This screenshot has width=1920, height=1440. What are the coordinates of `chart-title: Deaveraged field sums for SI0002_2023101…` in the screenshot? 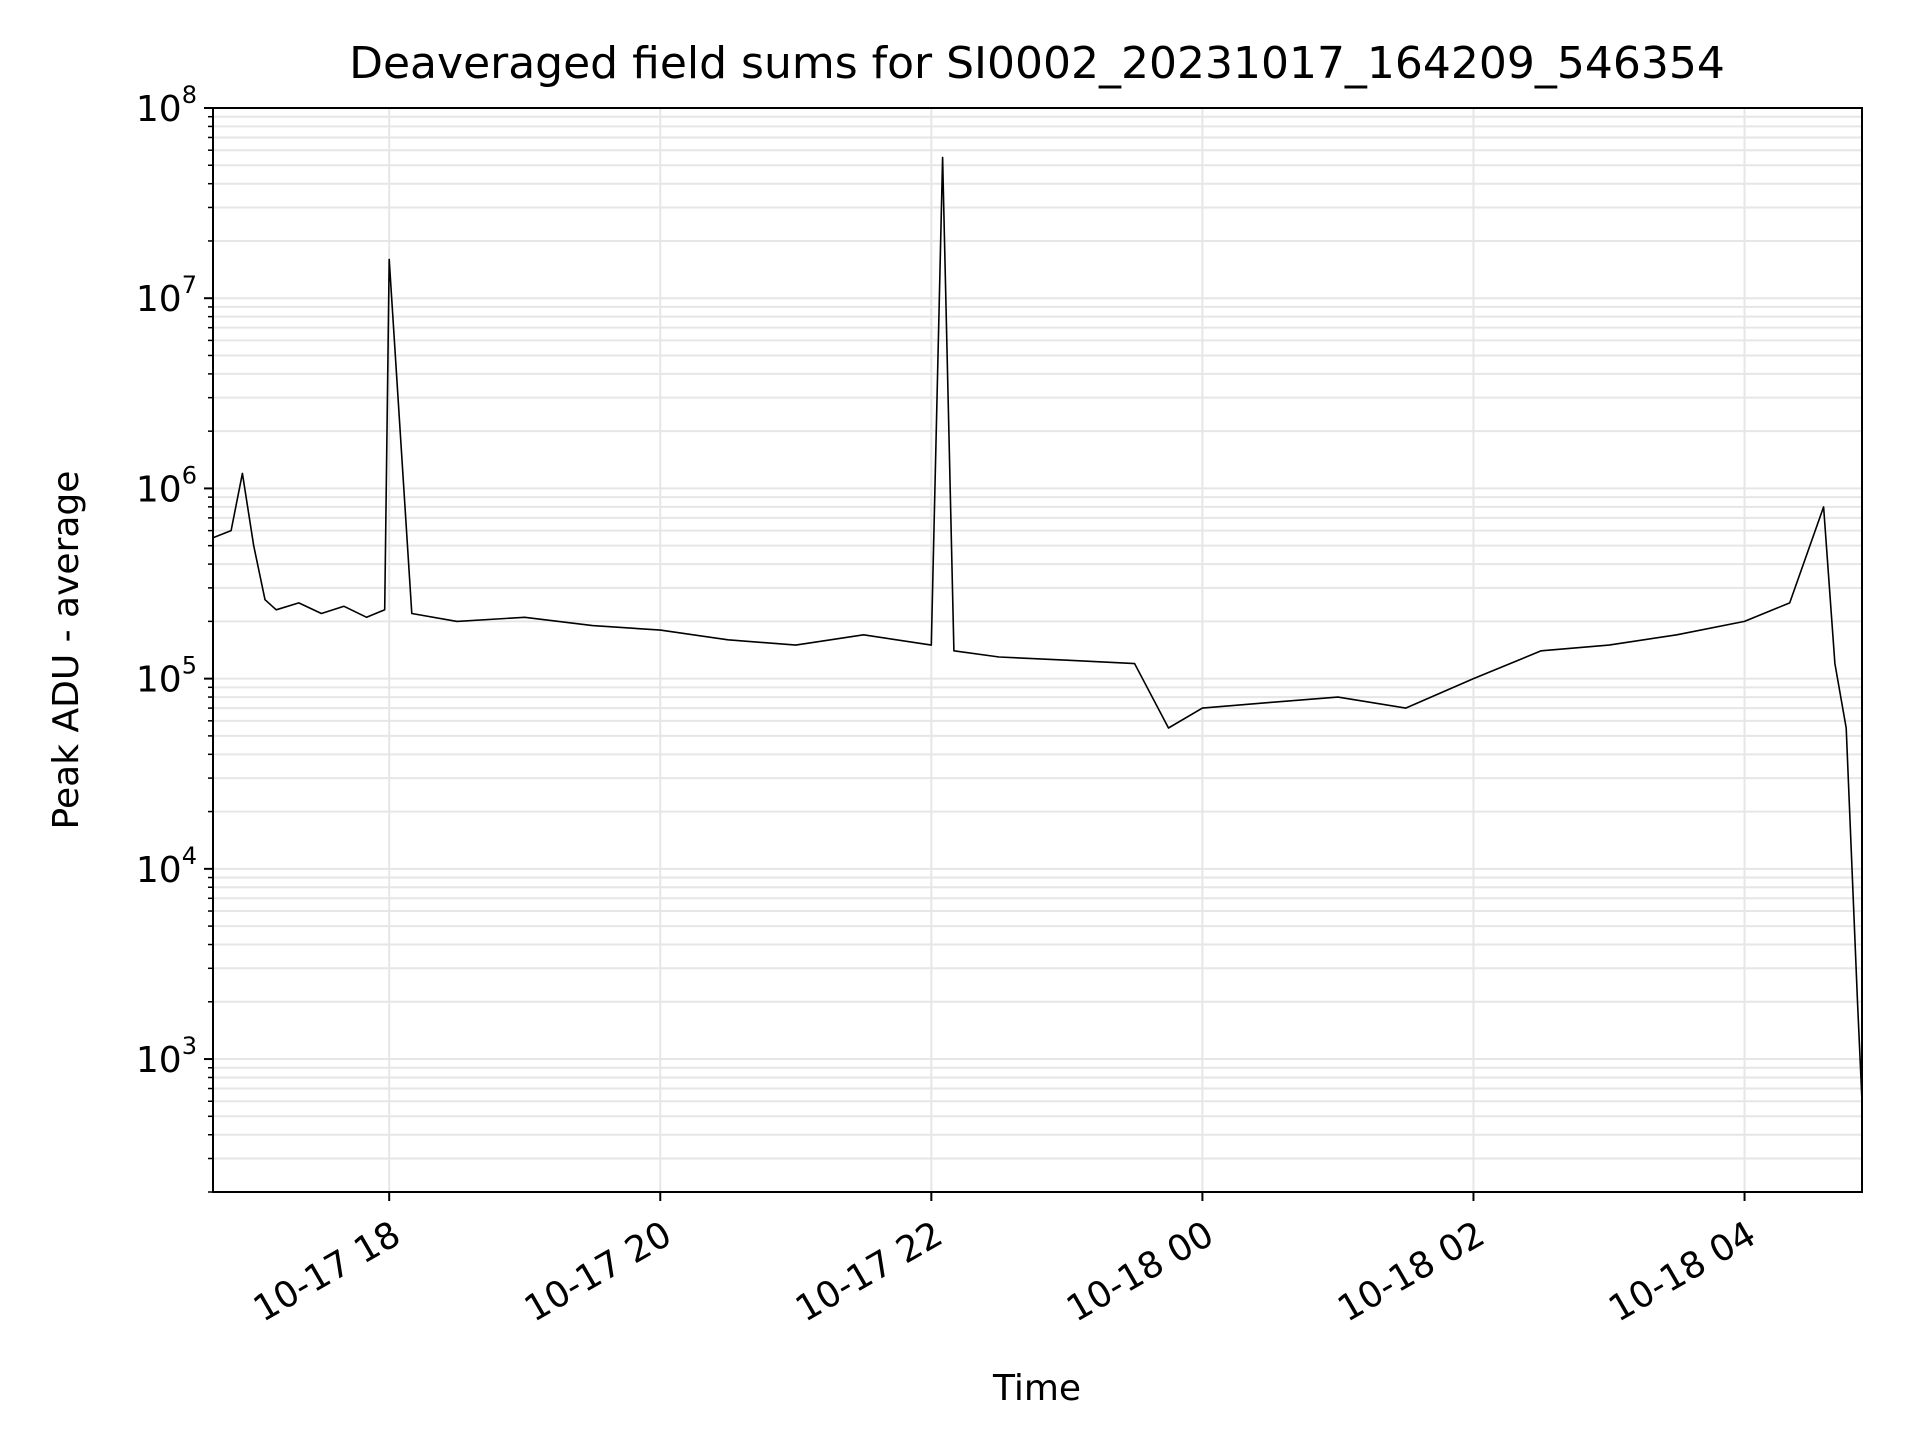 It's located at (1037, 63).